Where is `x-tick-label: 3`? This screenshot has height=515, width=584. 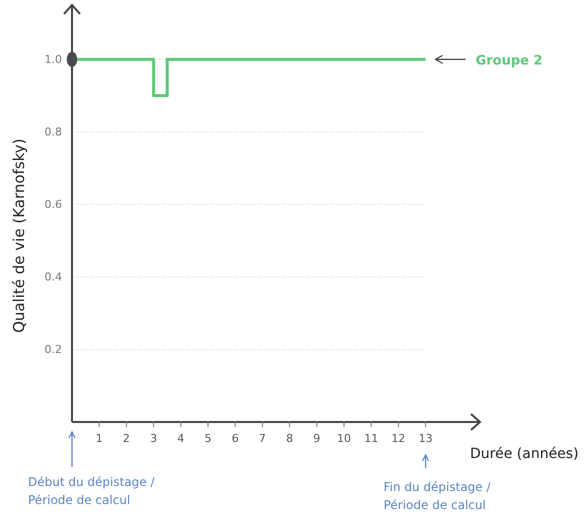 x-tick-label: 3 is located at coordinates (154, 438).